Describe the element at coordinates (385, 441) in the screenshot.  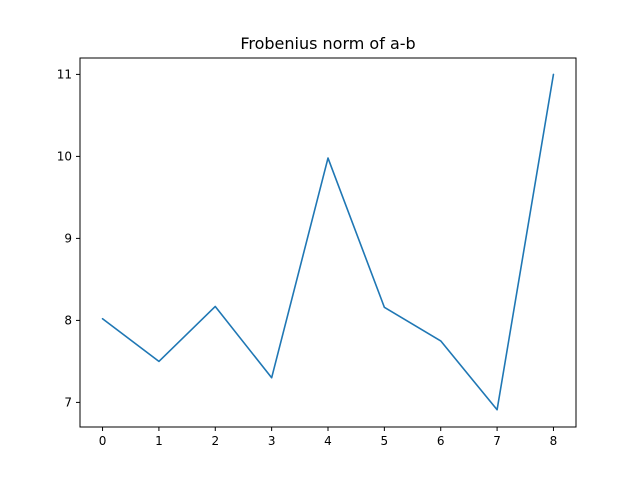
I see `x-tick-label: 5` at that location.